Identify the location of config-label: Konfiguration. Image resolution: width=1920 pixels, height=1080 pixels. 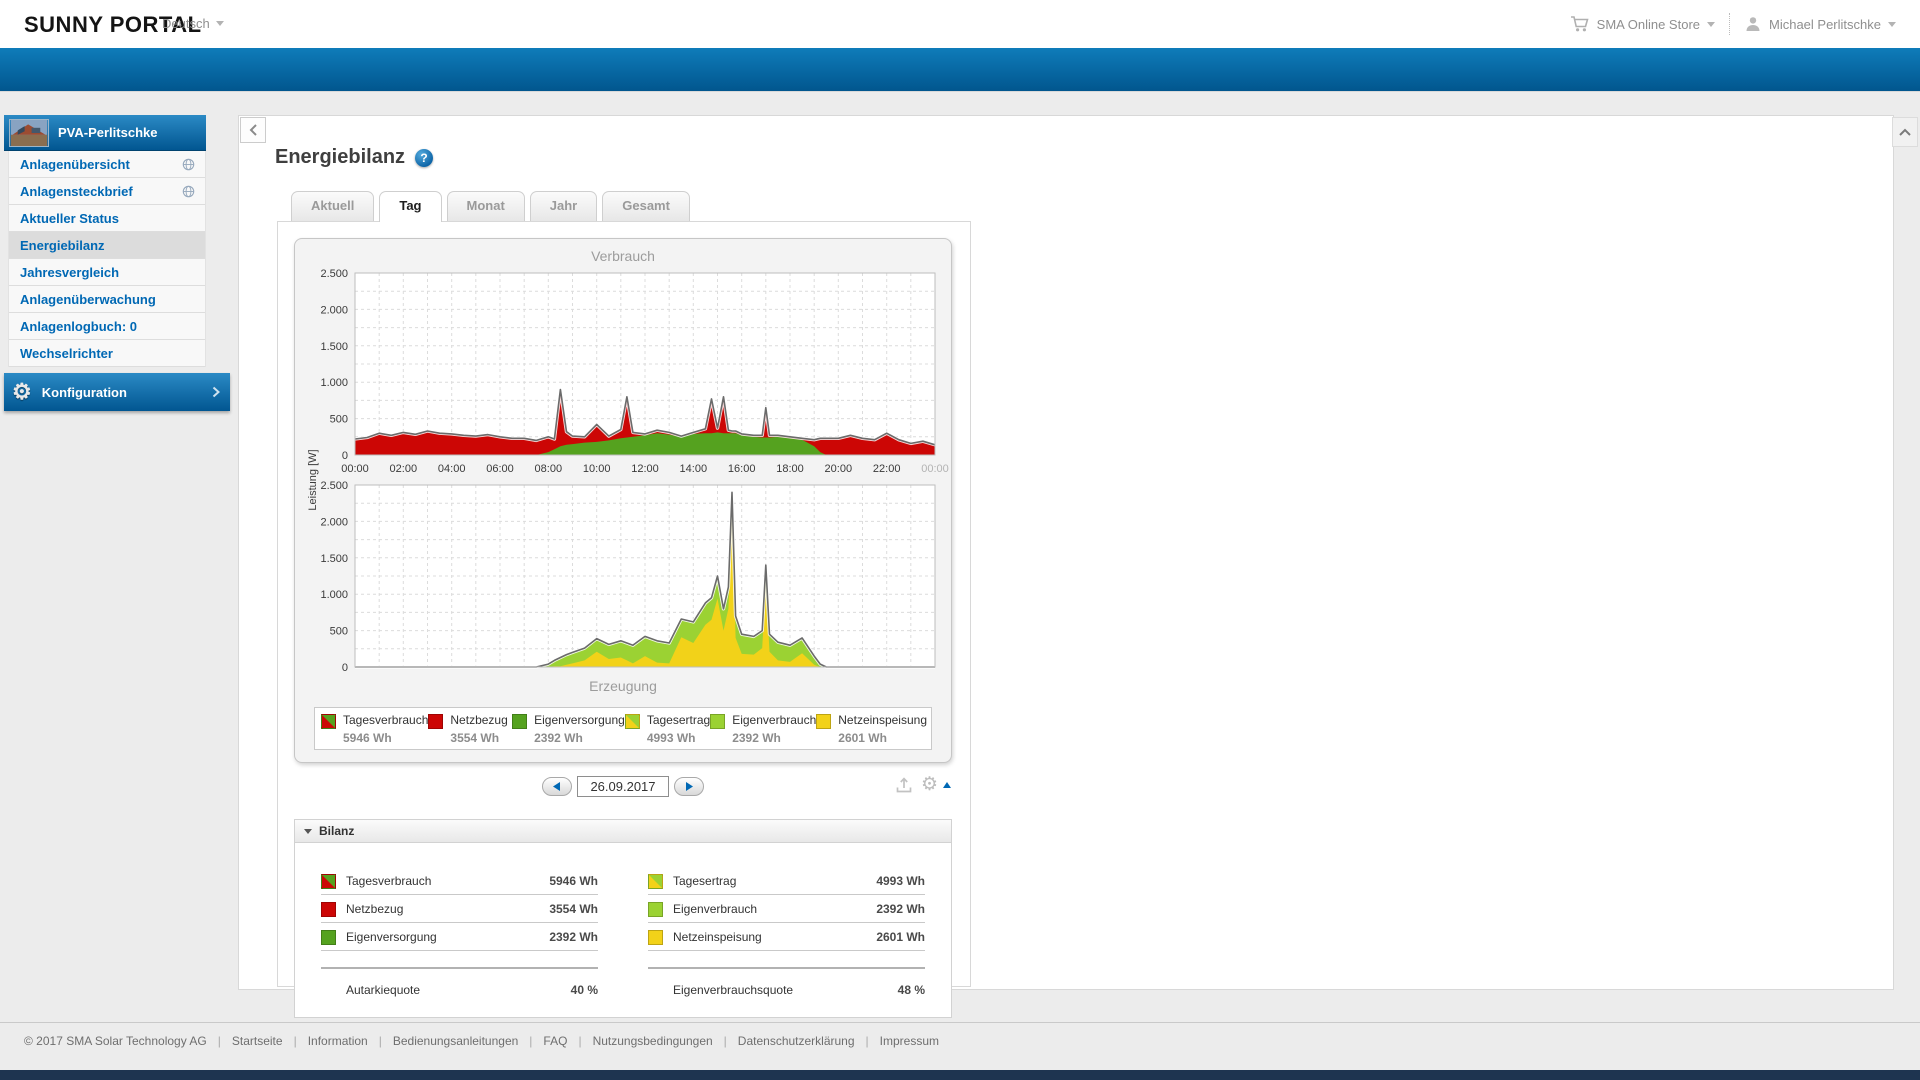
(84, 392).